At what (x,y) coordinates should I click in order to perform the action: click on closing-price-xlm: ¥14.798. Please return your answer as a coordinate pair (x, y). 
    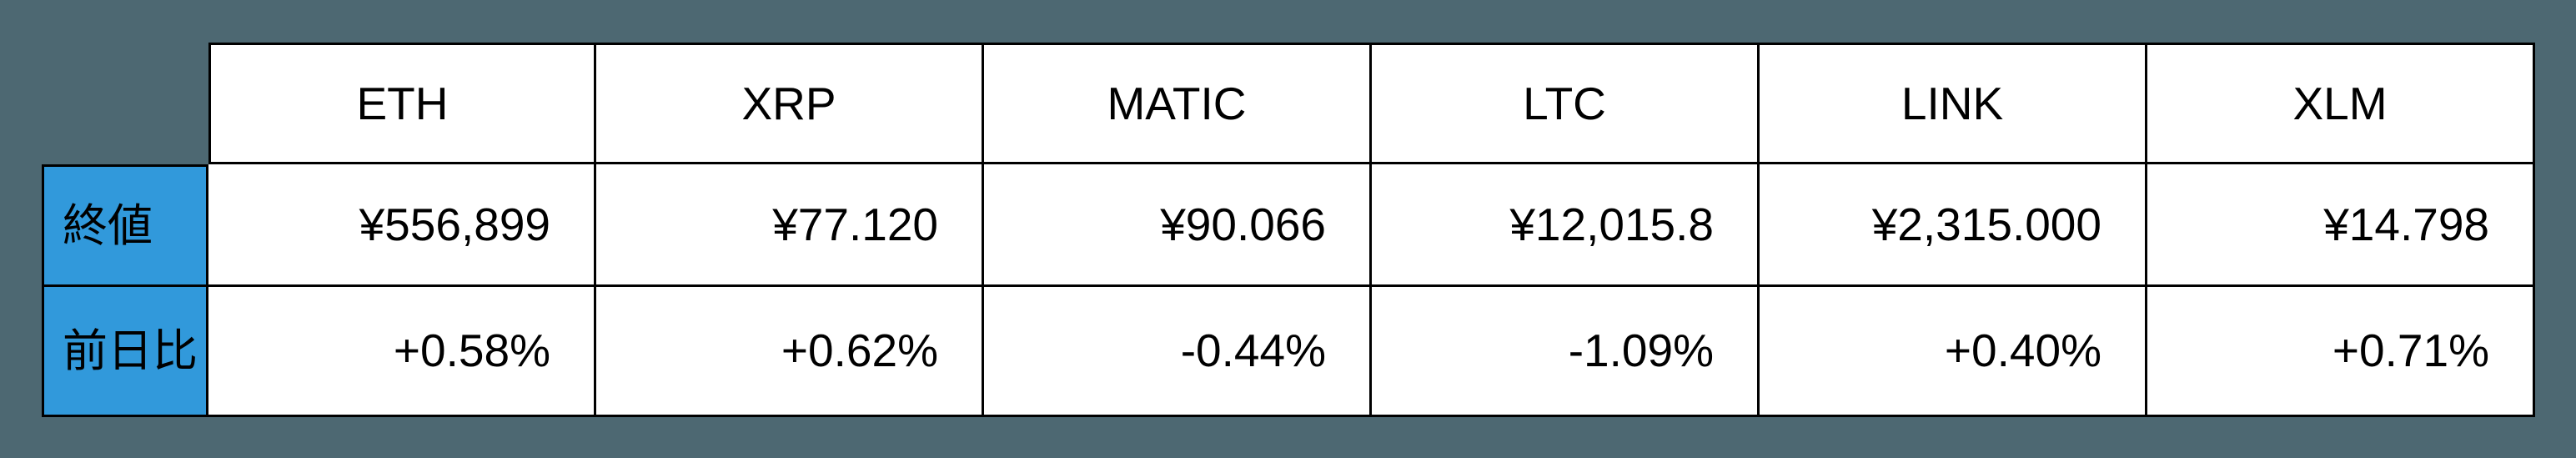
    Looking at the image, I should click on (2341, 226).